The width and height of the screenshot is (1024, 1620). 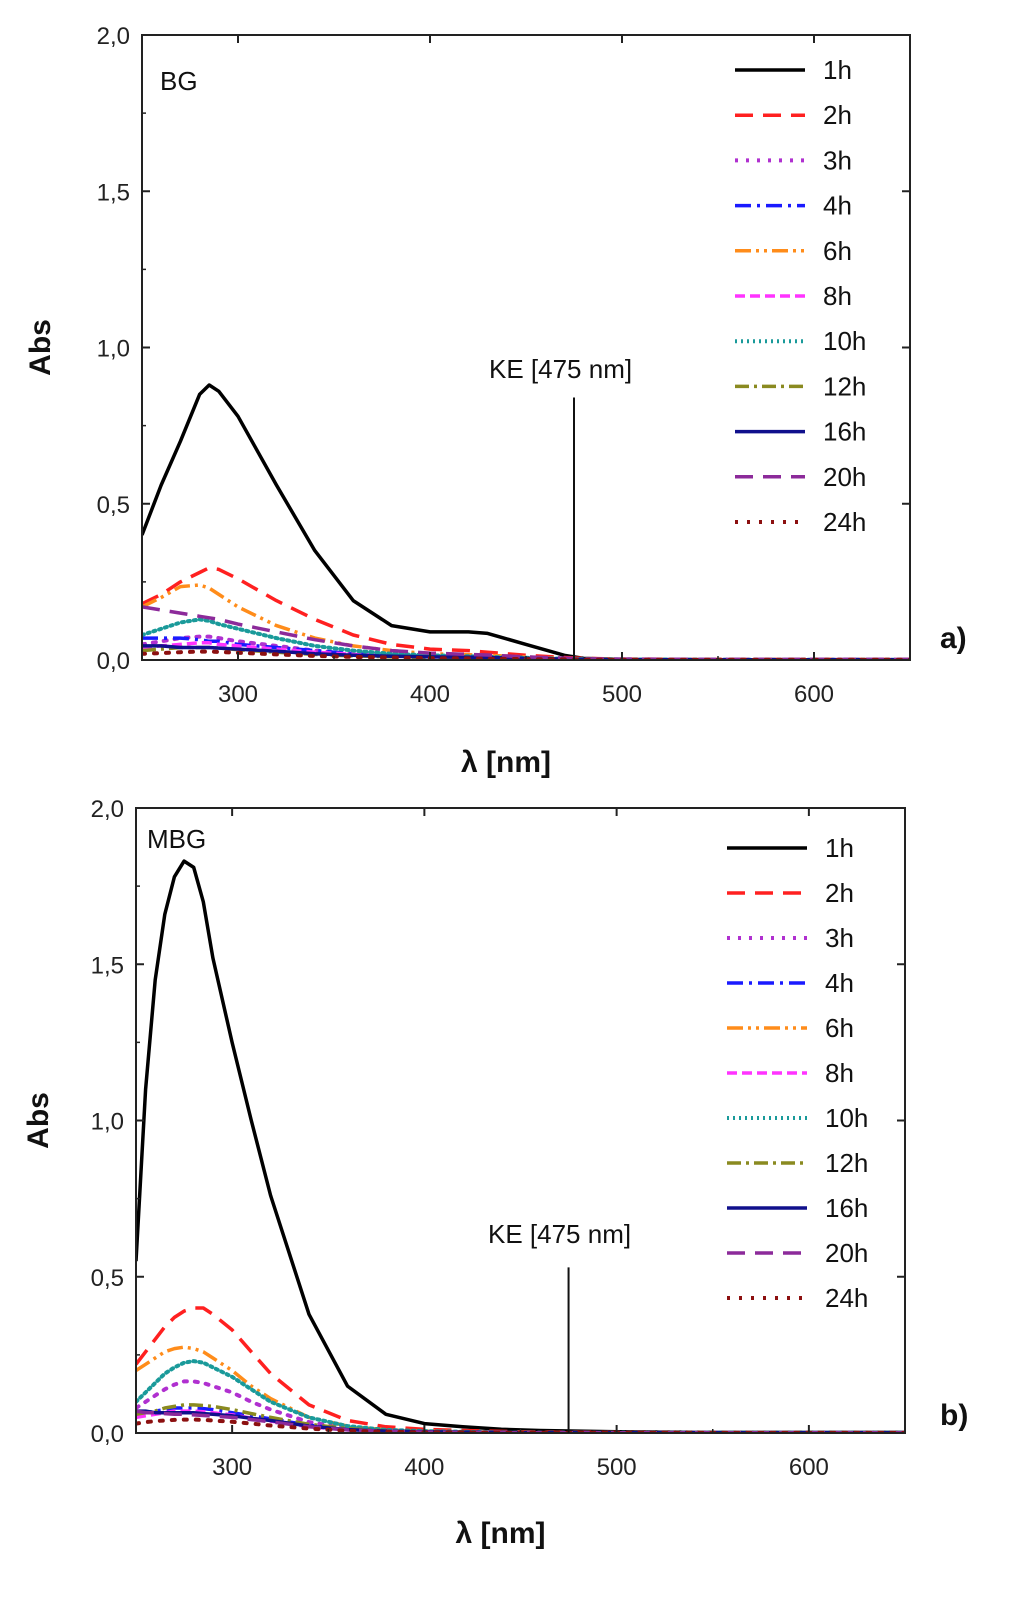 What do you see at coordinates (526, 632) in the screenshot?
I see `series-line-20h` at bounding box center [526, 632].